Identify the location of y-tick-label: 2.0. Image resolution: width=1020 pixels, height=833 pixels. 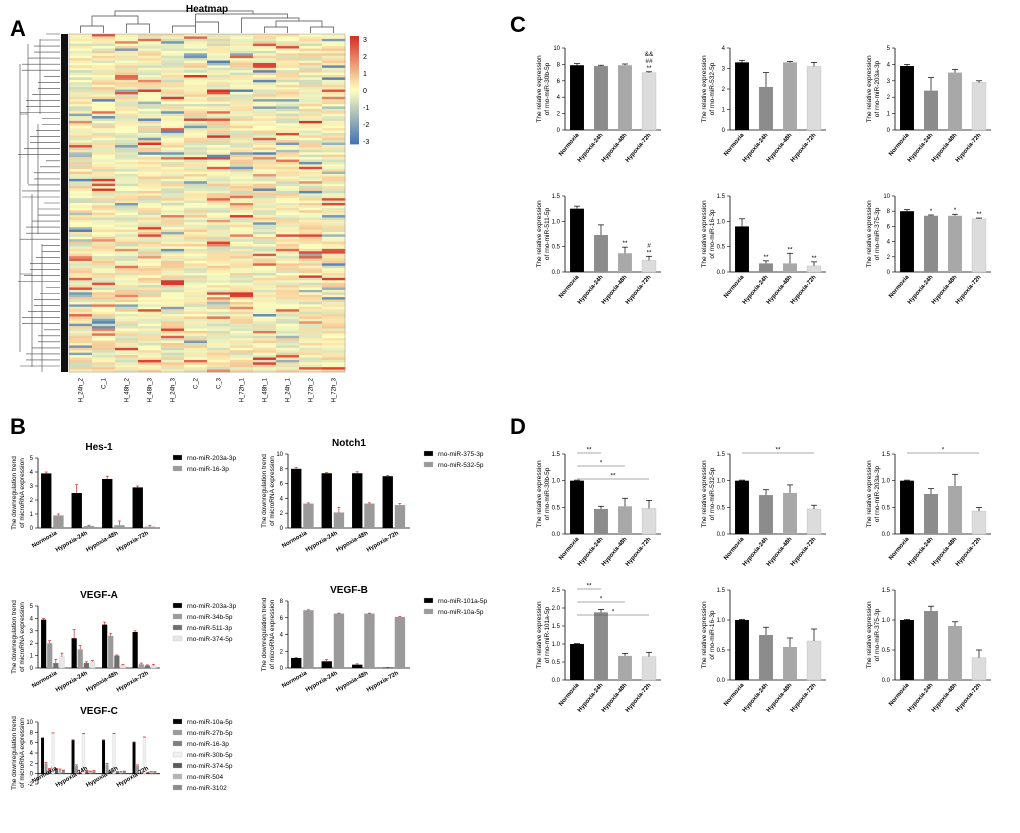
(556, 609).